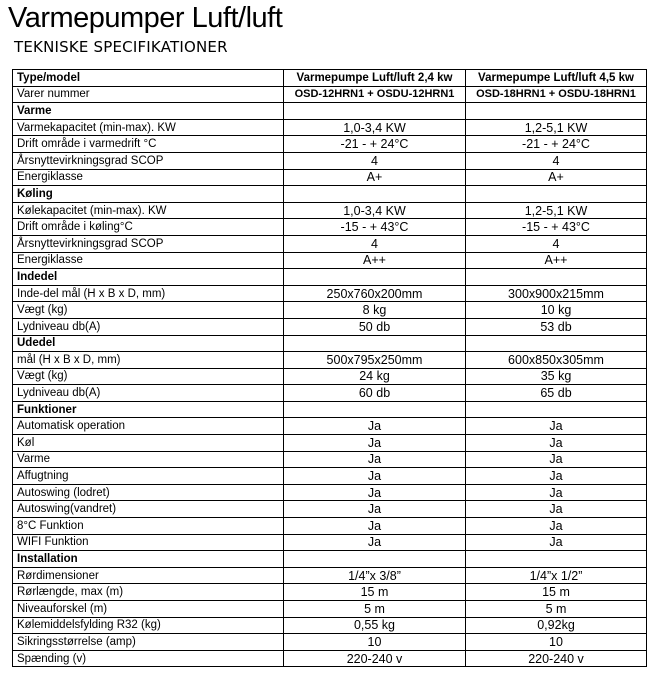 This screenshot has width=665, height=677. What do you see at coordinates (148, 575) in the screenshot?
I see `spec-label: Rørdimensioner` at bounding box center [148, 575].